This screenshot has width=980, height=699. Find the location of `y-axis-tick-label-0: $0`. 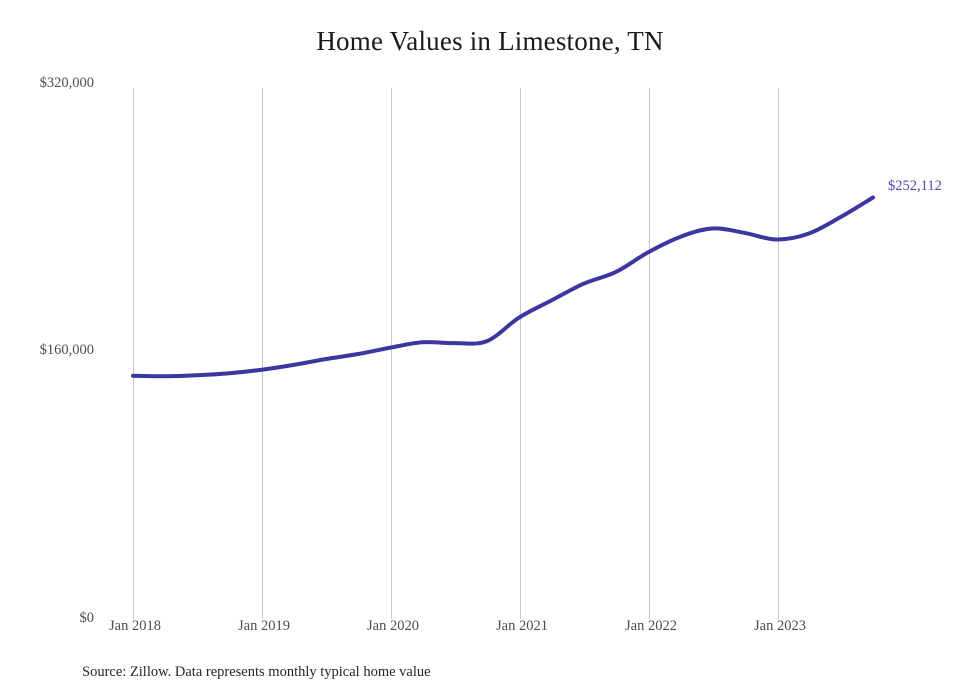

y-axis-tick-label-0: $0 is located at coordinates (87, 618).